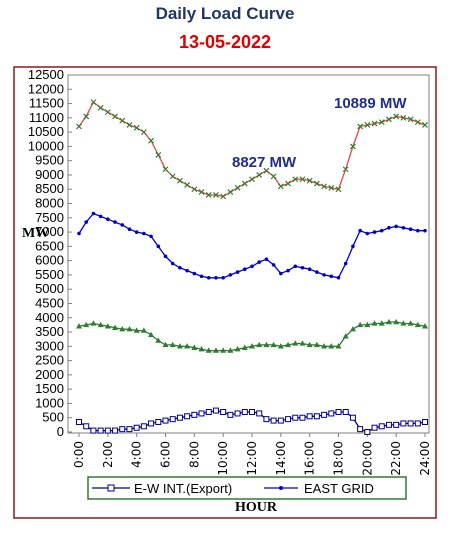  I want to click on legend-label-east: EAST GRID, so click(339, 488).